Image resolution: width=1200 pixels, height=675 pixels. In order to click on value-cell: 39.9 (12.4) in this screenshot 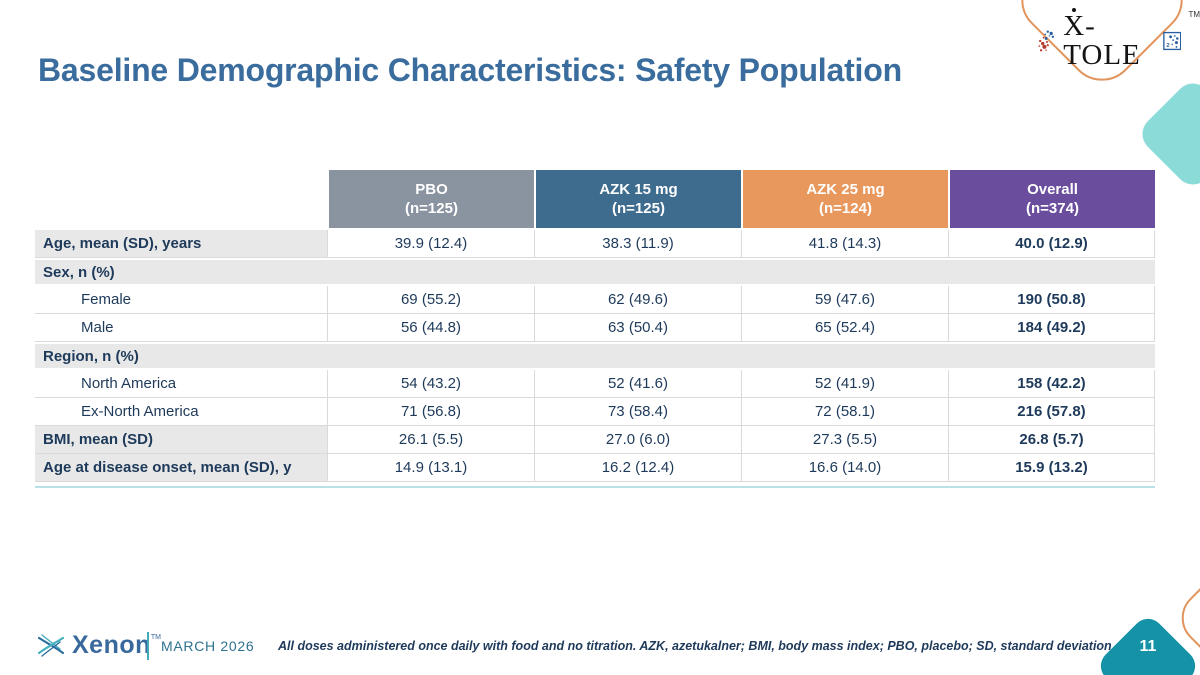, I will do `click(430, 244)`.